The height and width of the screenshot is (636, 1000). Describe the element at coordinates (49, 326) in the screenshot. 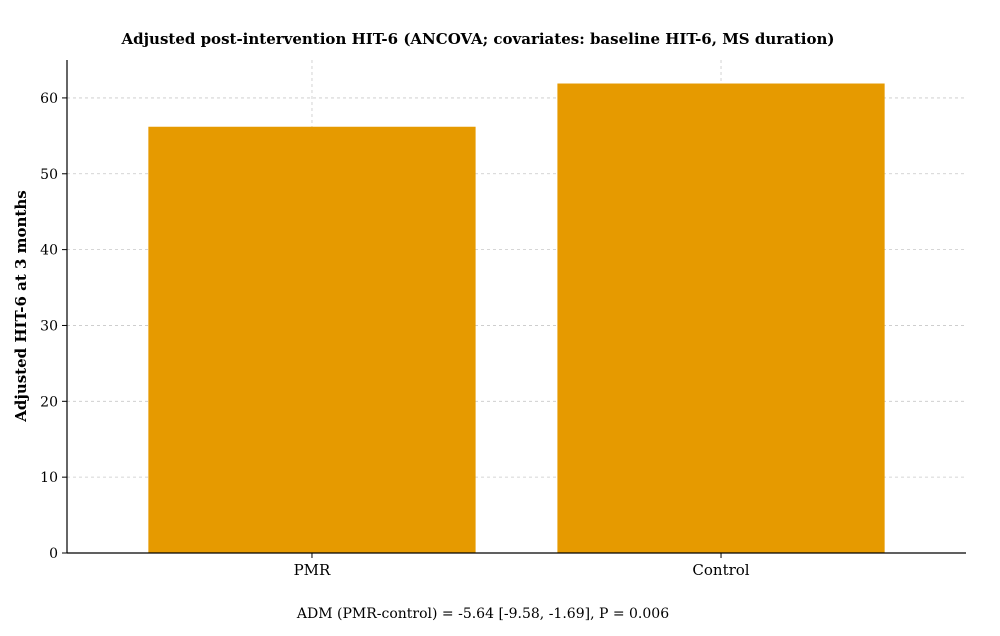

I see `y-tick-label: 30` at that location.